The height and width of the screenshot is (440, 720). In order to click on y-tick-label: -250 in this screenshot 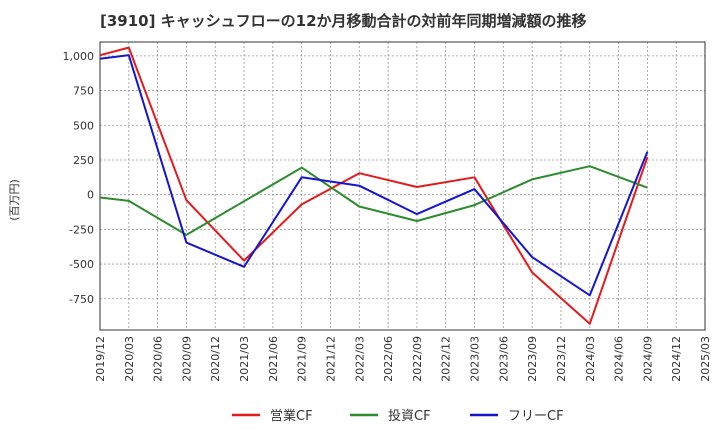, I will do `click(81, 229)`.